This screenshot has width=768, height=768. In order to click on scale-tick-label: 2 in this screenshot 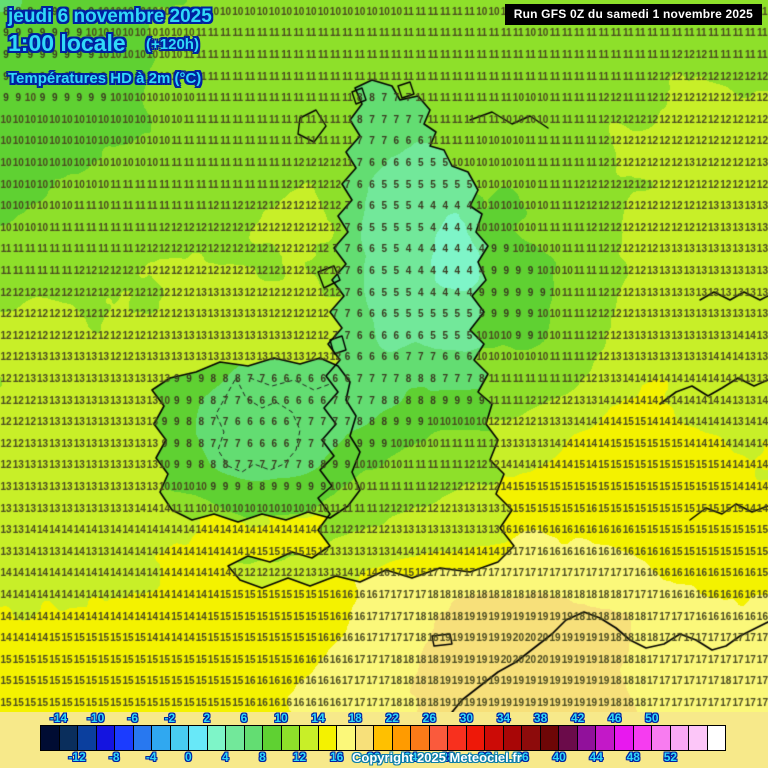, I will do `click(207, 718)`.